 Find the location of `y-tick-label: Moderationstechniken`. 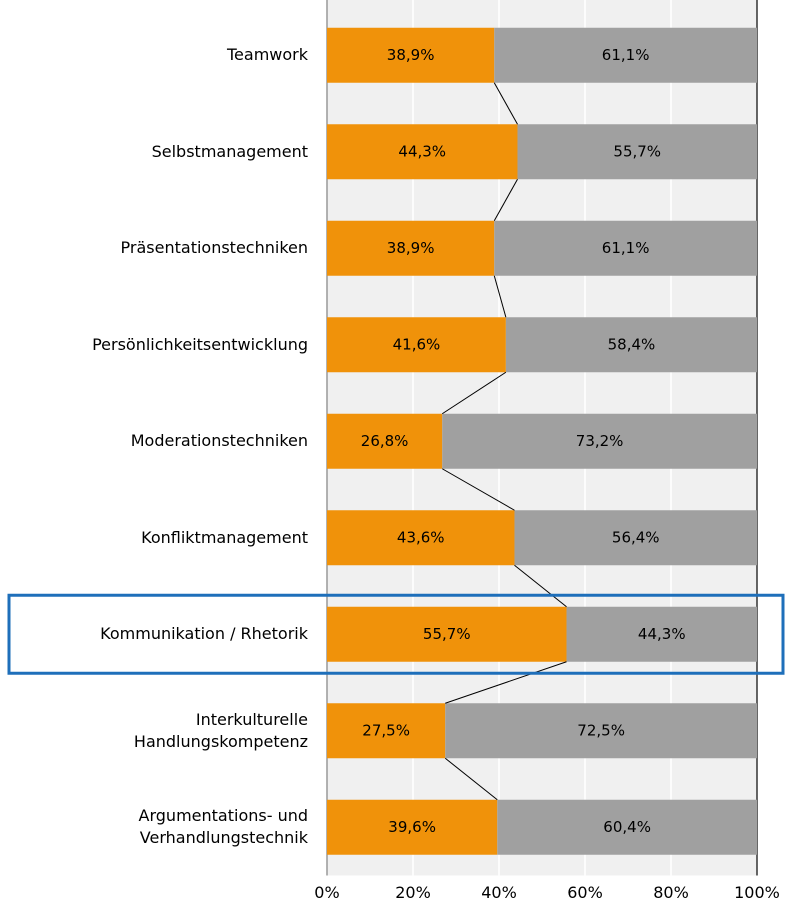

y-tick-label: Moderationstechniken is located at coordinates (219, 441).